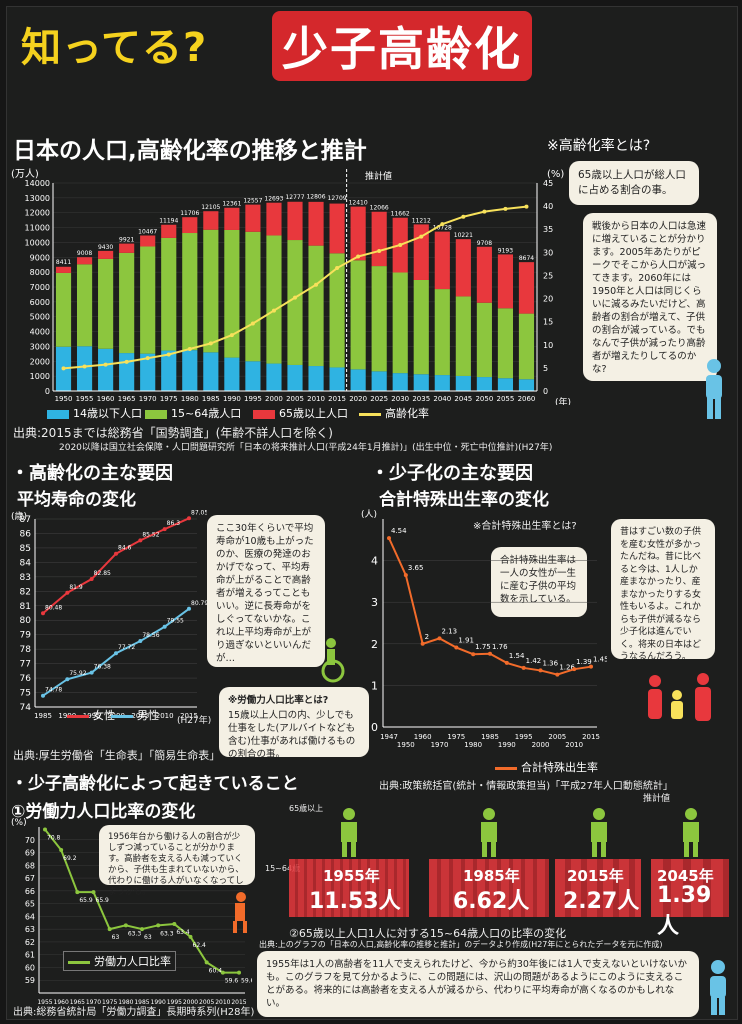 The height and width of the screenshot is (1024, 742). What do you see at coordinates (679, 697) in the screenshot?
I see `family-icon` at bounding box center [679, 697].